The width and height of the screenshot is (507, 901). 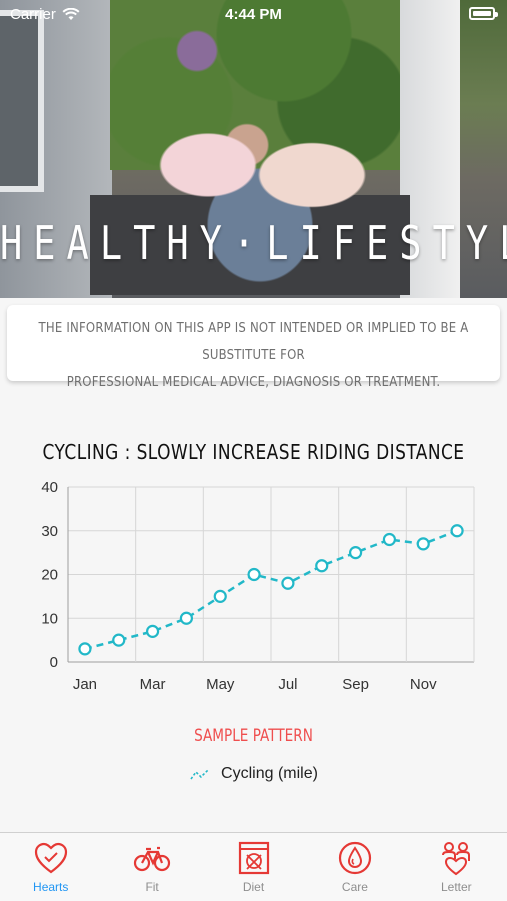 I want to click on tab-diet: Diet, so click(x=253, y=867).